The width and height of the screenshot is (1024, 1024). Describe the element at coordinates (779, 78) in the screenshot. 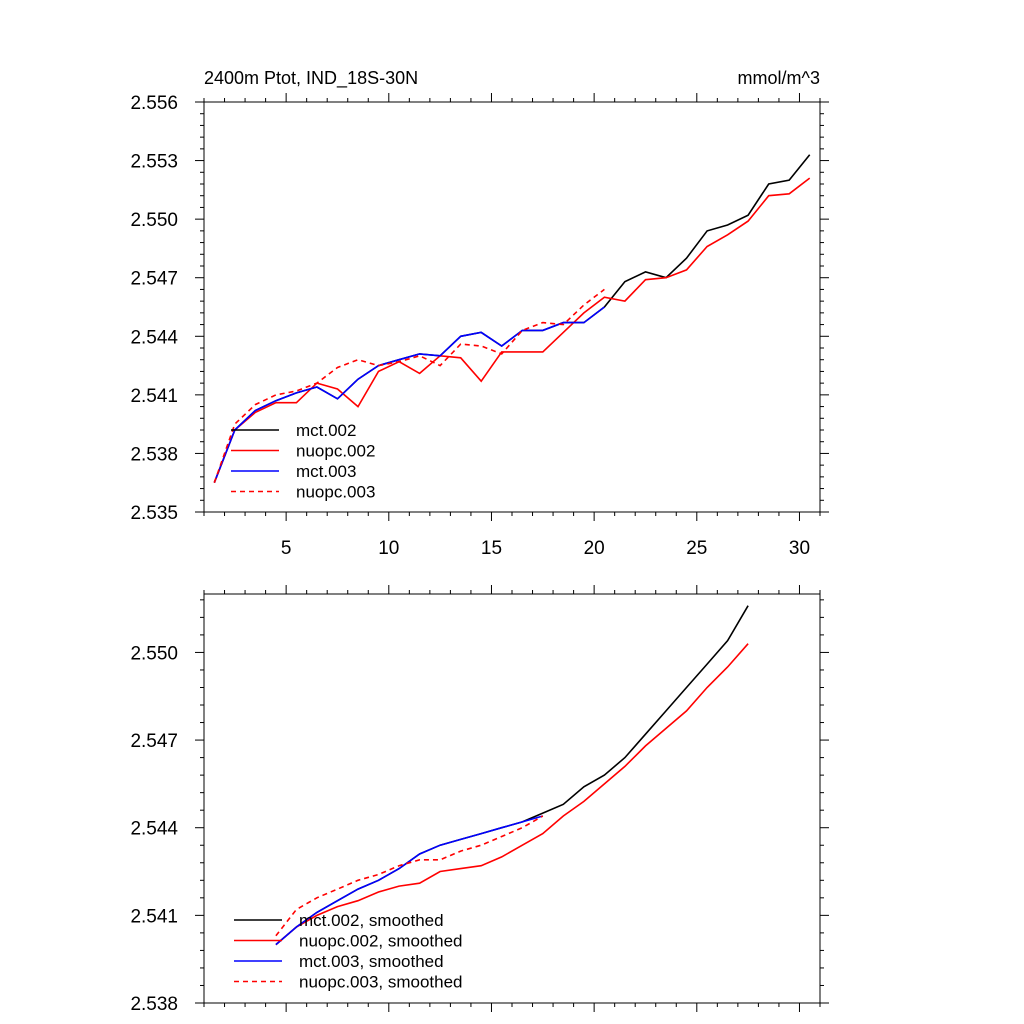

I see `units-label: mmol/m^3` at that location.